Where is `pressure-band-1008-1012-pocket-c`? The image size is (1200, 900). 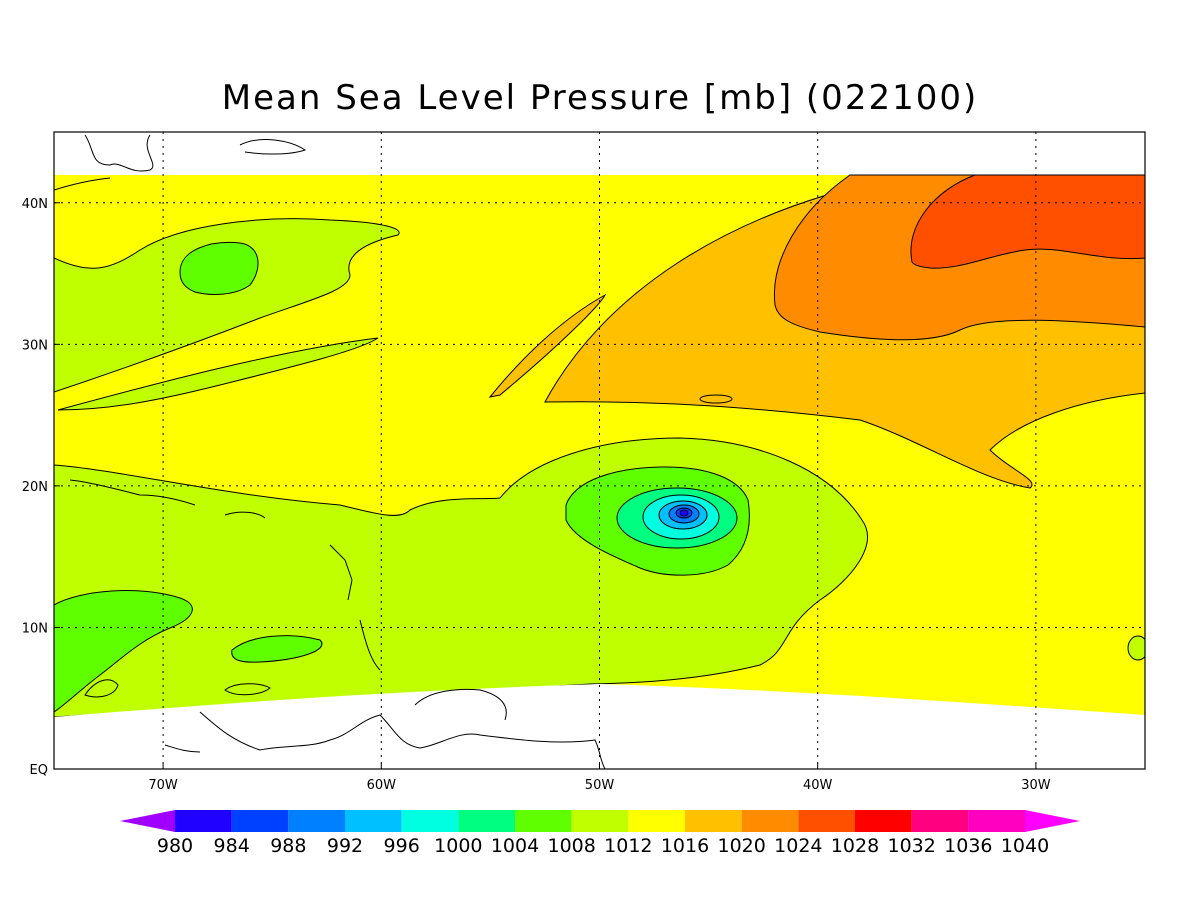
pressure-band-1008-1012-pocket-c is located at coordinates (1136, 648).